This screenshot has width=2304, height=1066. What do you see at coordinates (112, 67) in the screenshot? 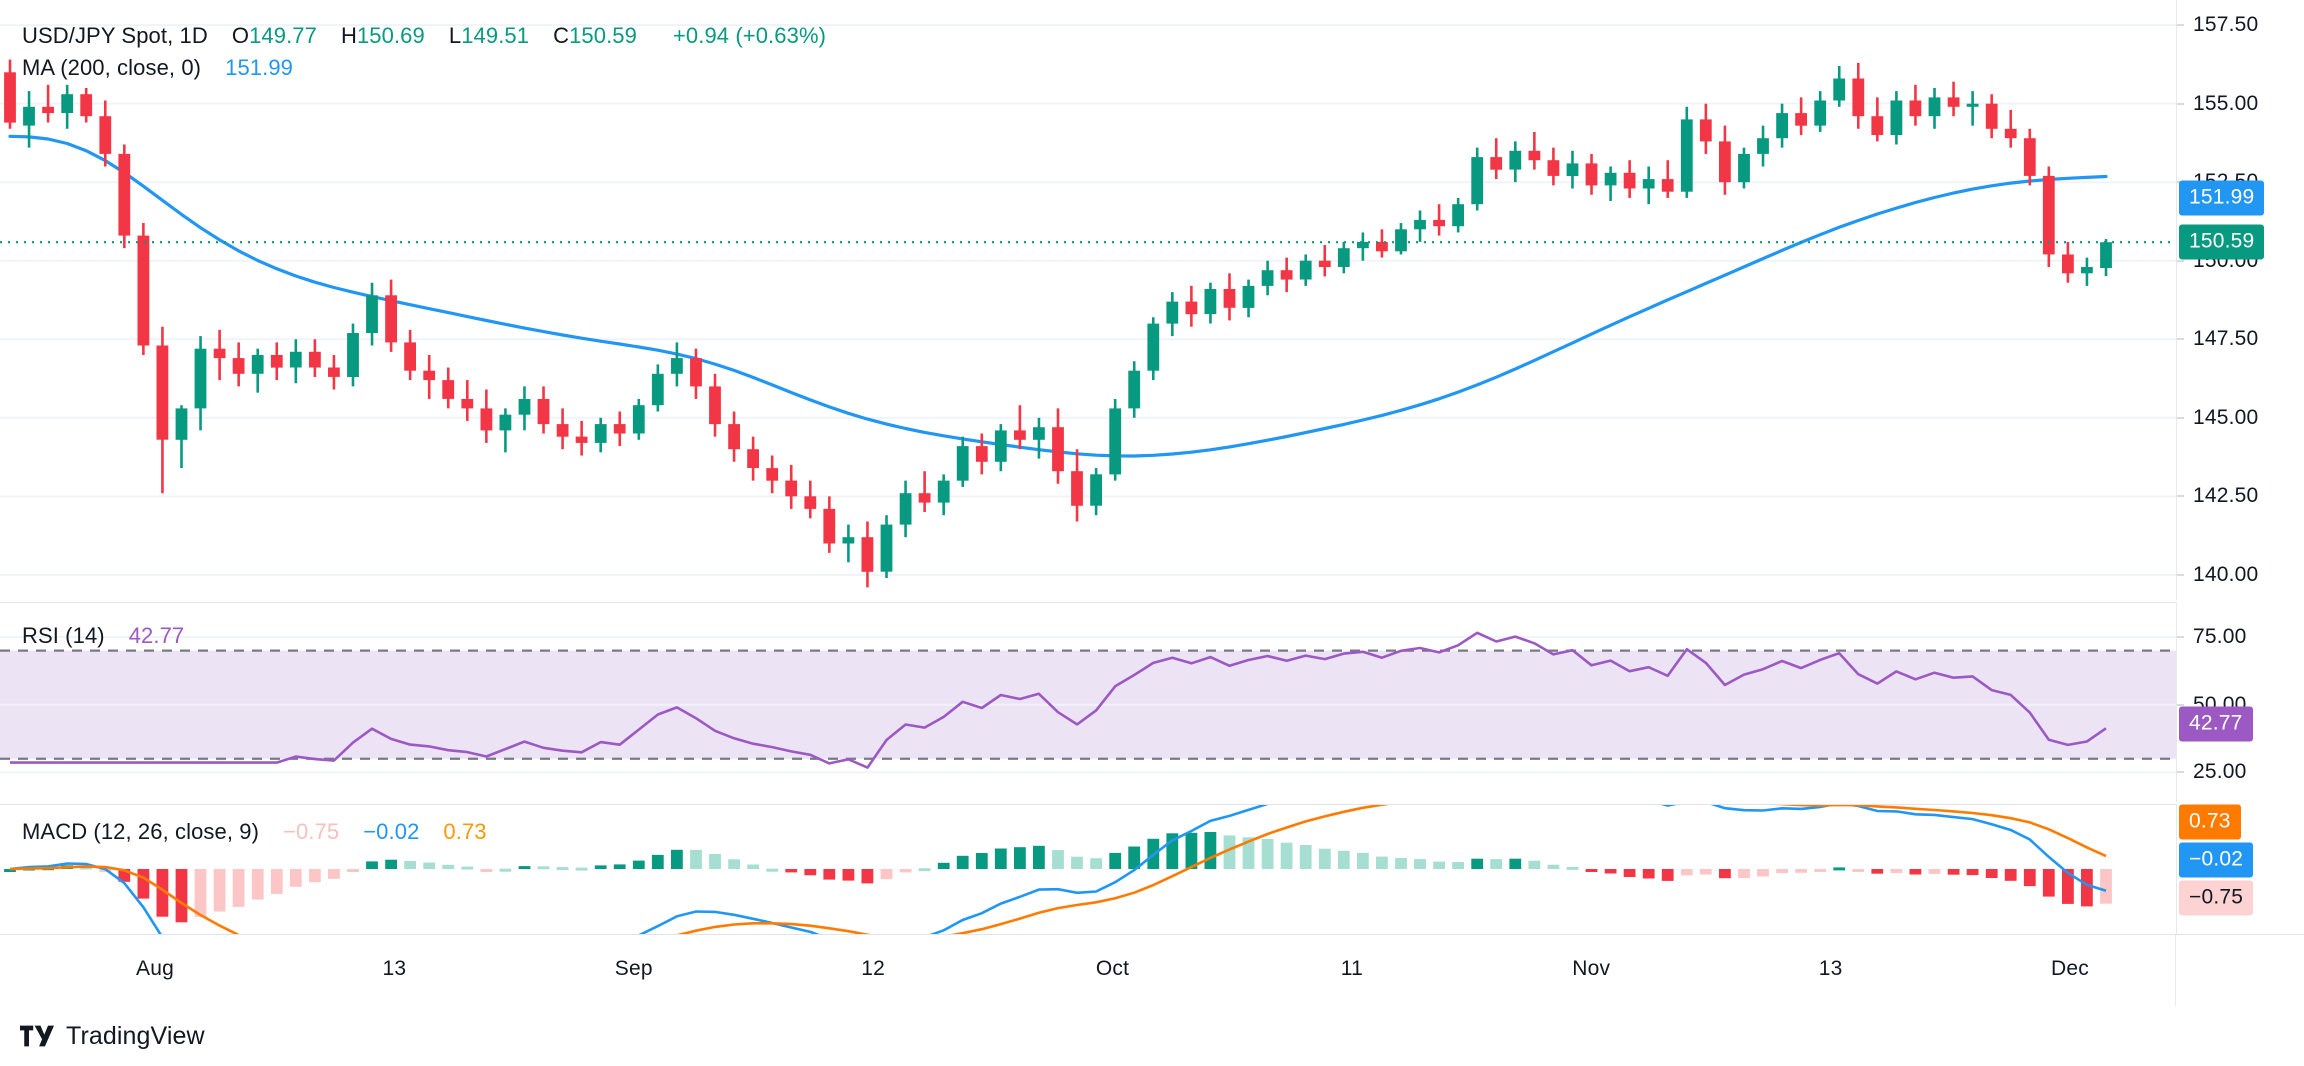
I see `ma-label: MA (200, close, 0)` at bounding box center [112, 67].